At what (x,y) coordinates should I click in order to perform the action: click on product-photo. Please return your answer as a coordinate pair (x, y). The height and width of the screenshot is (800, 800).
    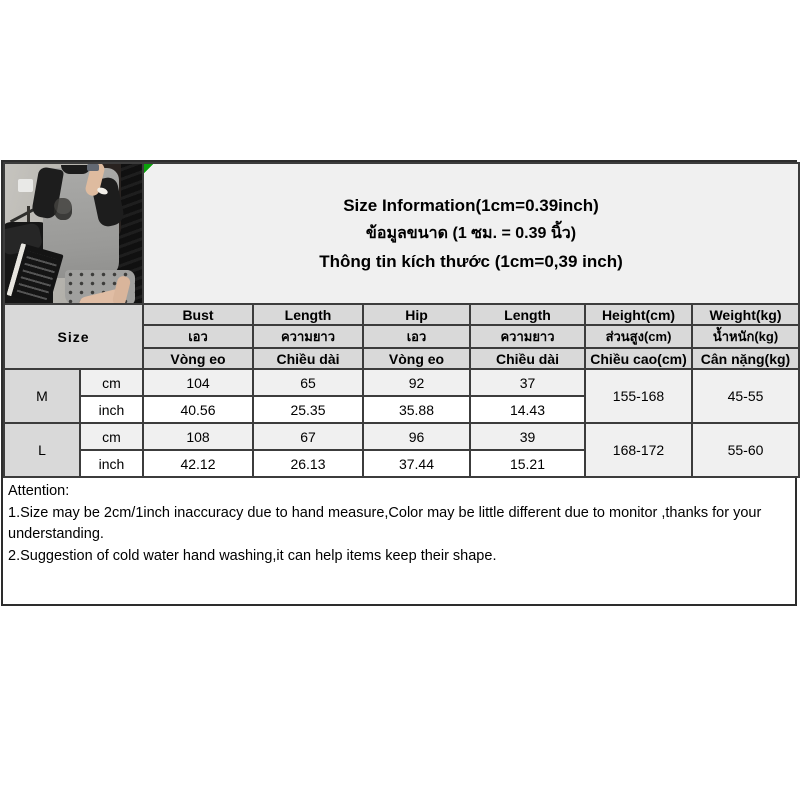
    Looking at the image, I should click on (73, 233).